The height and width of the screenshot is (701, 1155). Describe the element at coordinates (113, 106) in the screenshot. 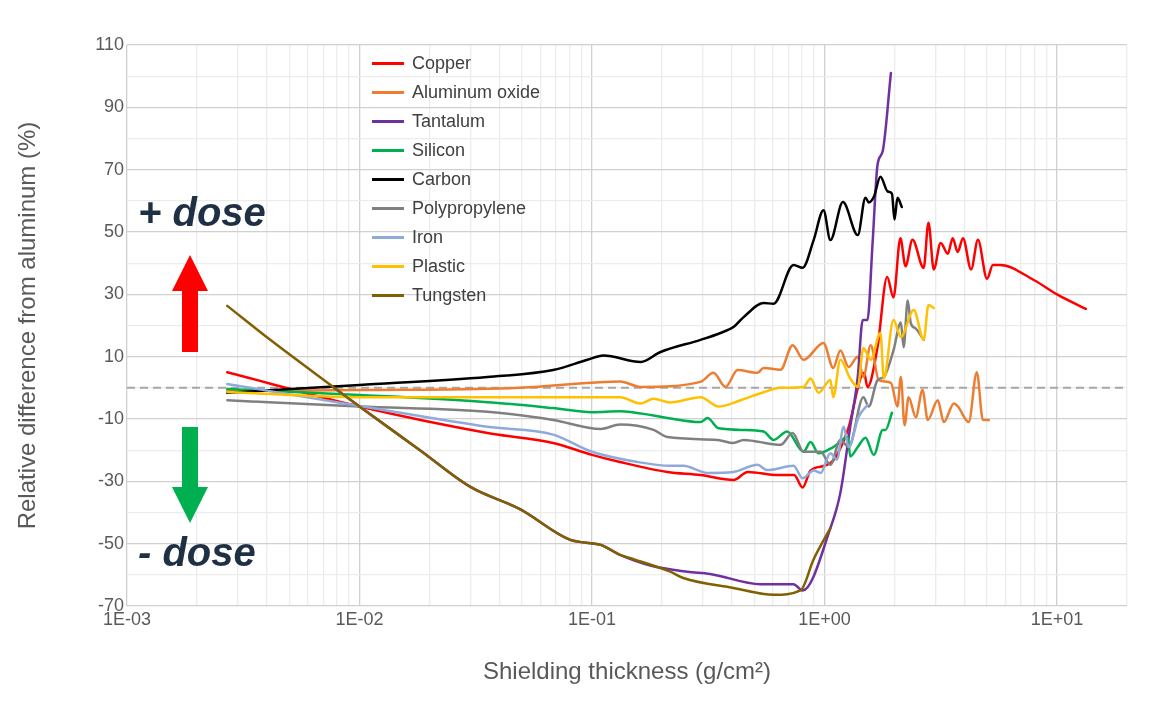

I see `y-tick-label: 90` at that location.